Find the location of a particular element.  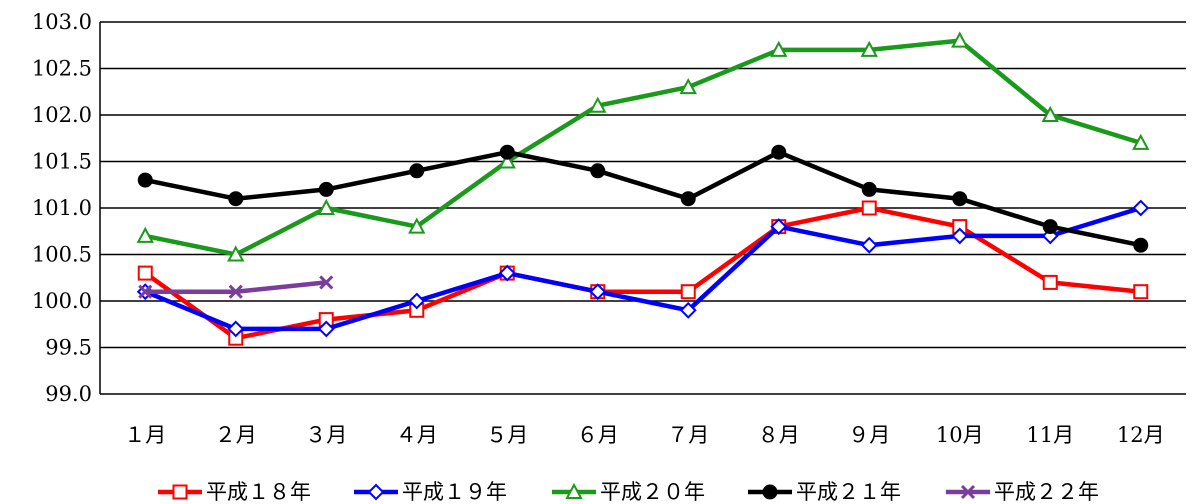

legend-item: 平成１８年 is located at coordinates (234, 492).